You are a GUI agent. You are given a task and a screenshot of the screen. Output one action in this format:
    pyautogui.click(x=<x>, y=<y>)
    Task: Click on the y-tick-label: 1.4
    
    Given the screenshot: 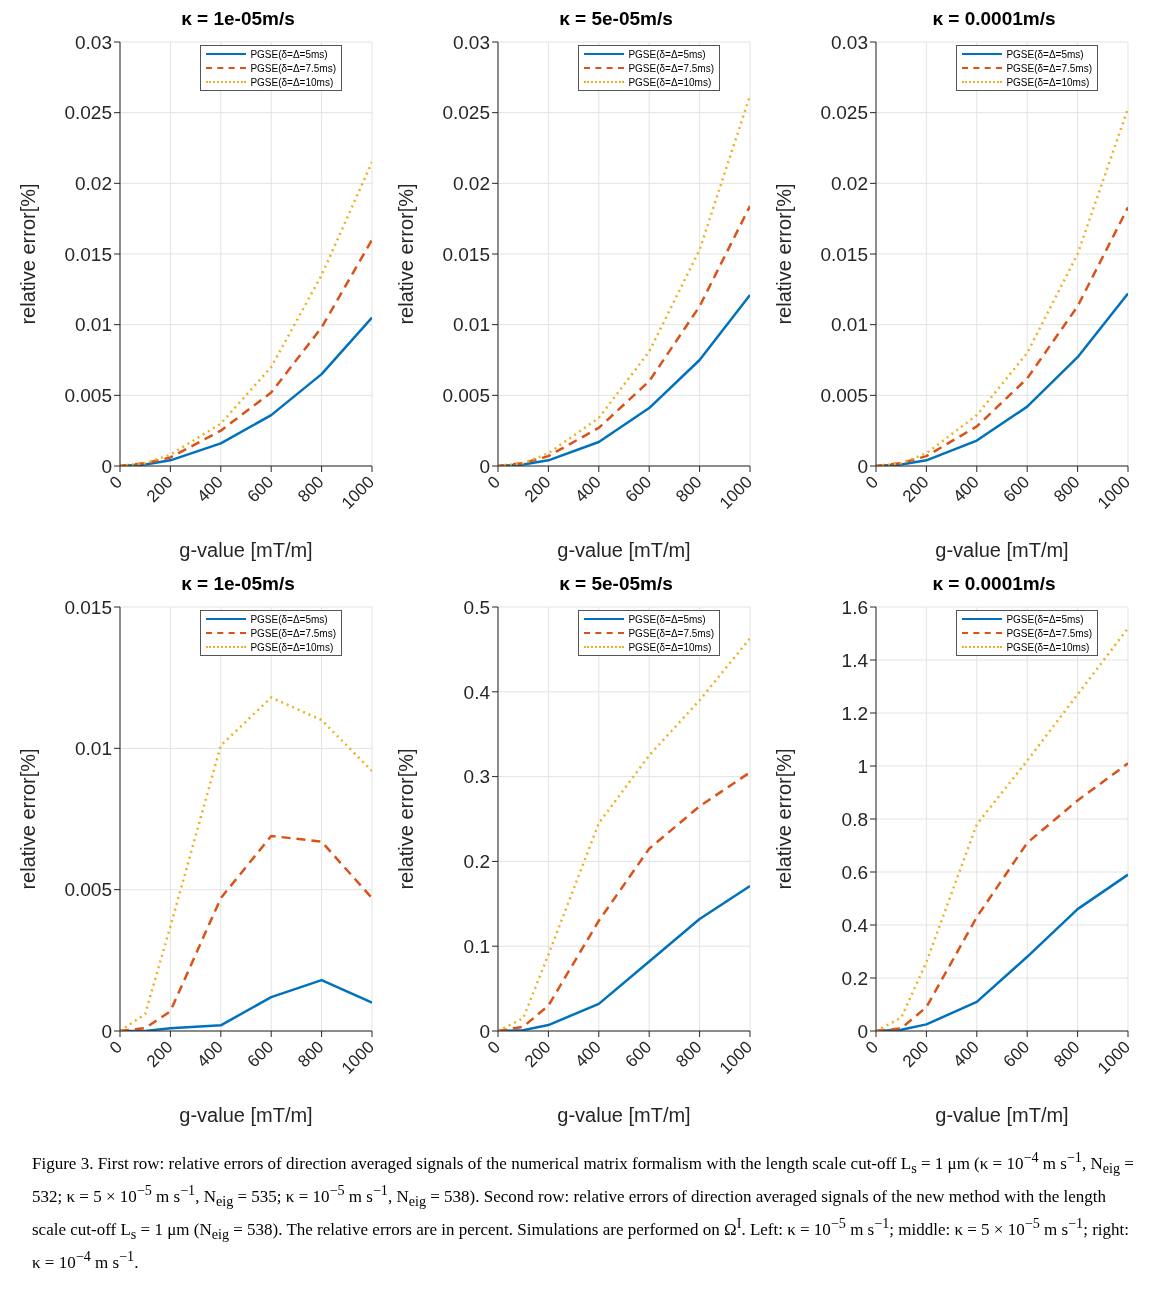 What is the action you would take?
    pyautogui.click(x=855, y=660)
    